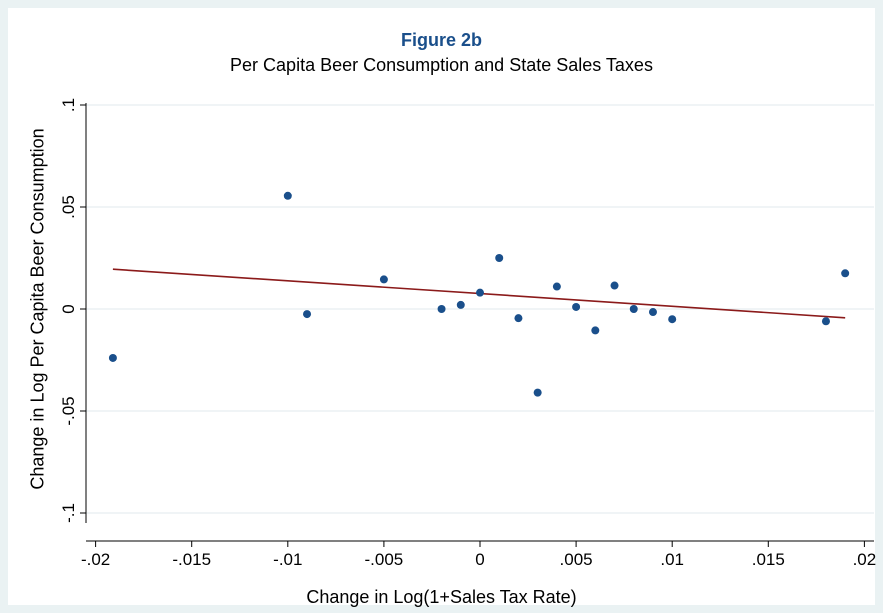 This screenshot has width=883, height=613. Describe the element at coordinates (672, 559) in the screenshot. I see `x-tick-label: .01` at that location.